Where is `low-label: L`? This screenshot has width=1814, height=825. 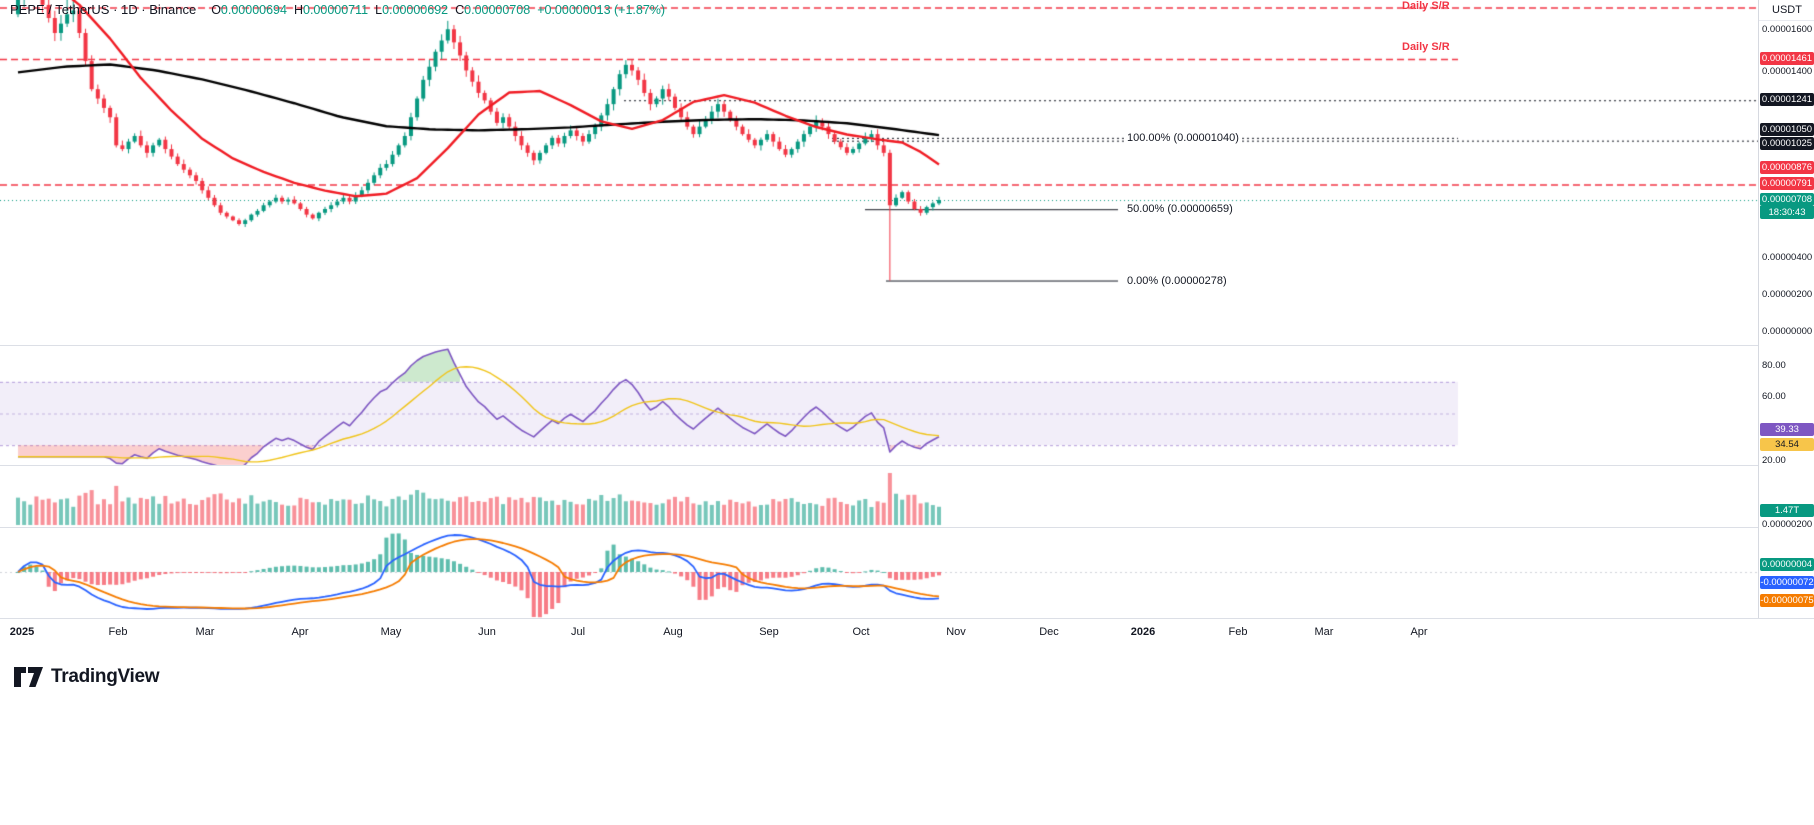
low-label: L is located at coordinates (379, 10).